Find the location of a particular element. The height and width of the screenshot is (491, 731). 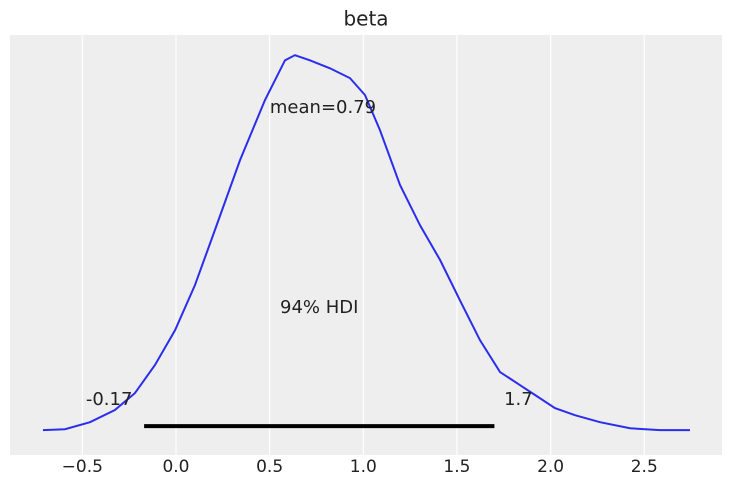

x-tick-label: 1.0 is located at coordinates (363, 467).